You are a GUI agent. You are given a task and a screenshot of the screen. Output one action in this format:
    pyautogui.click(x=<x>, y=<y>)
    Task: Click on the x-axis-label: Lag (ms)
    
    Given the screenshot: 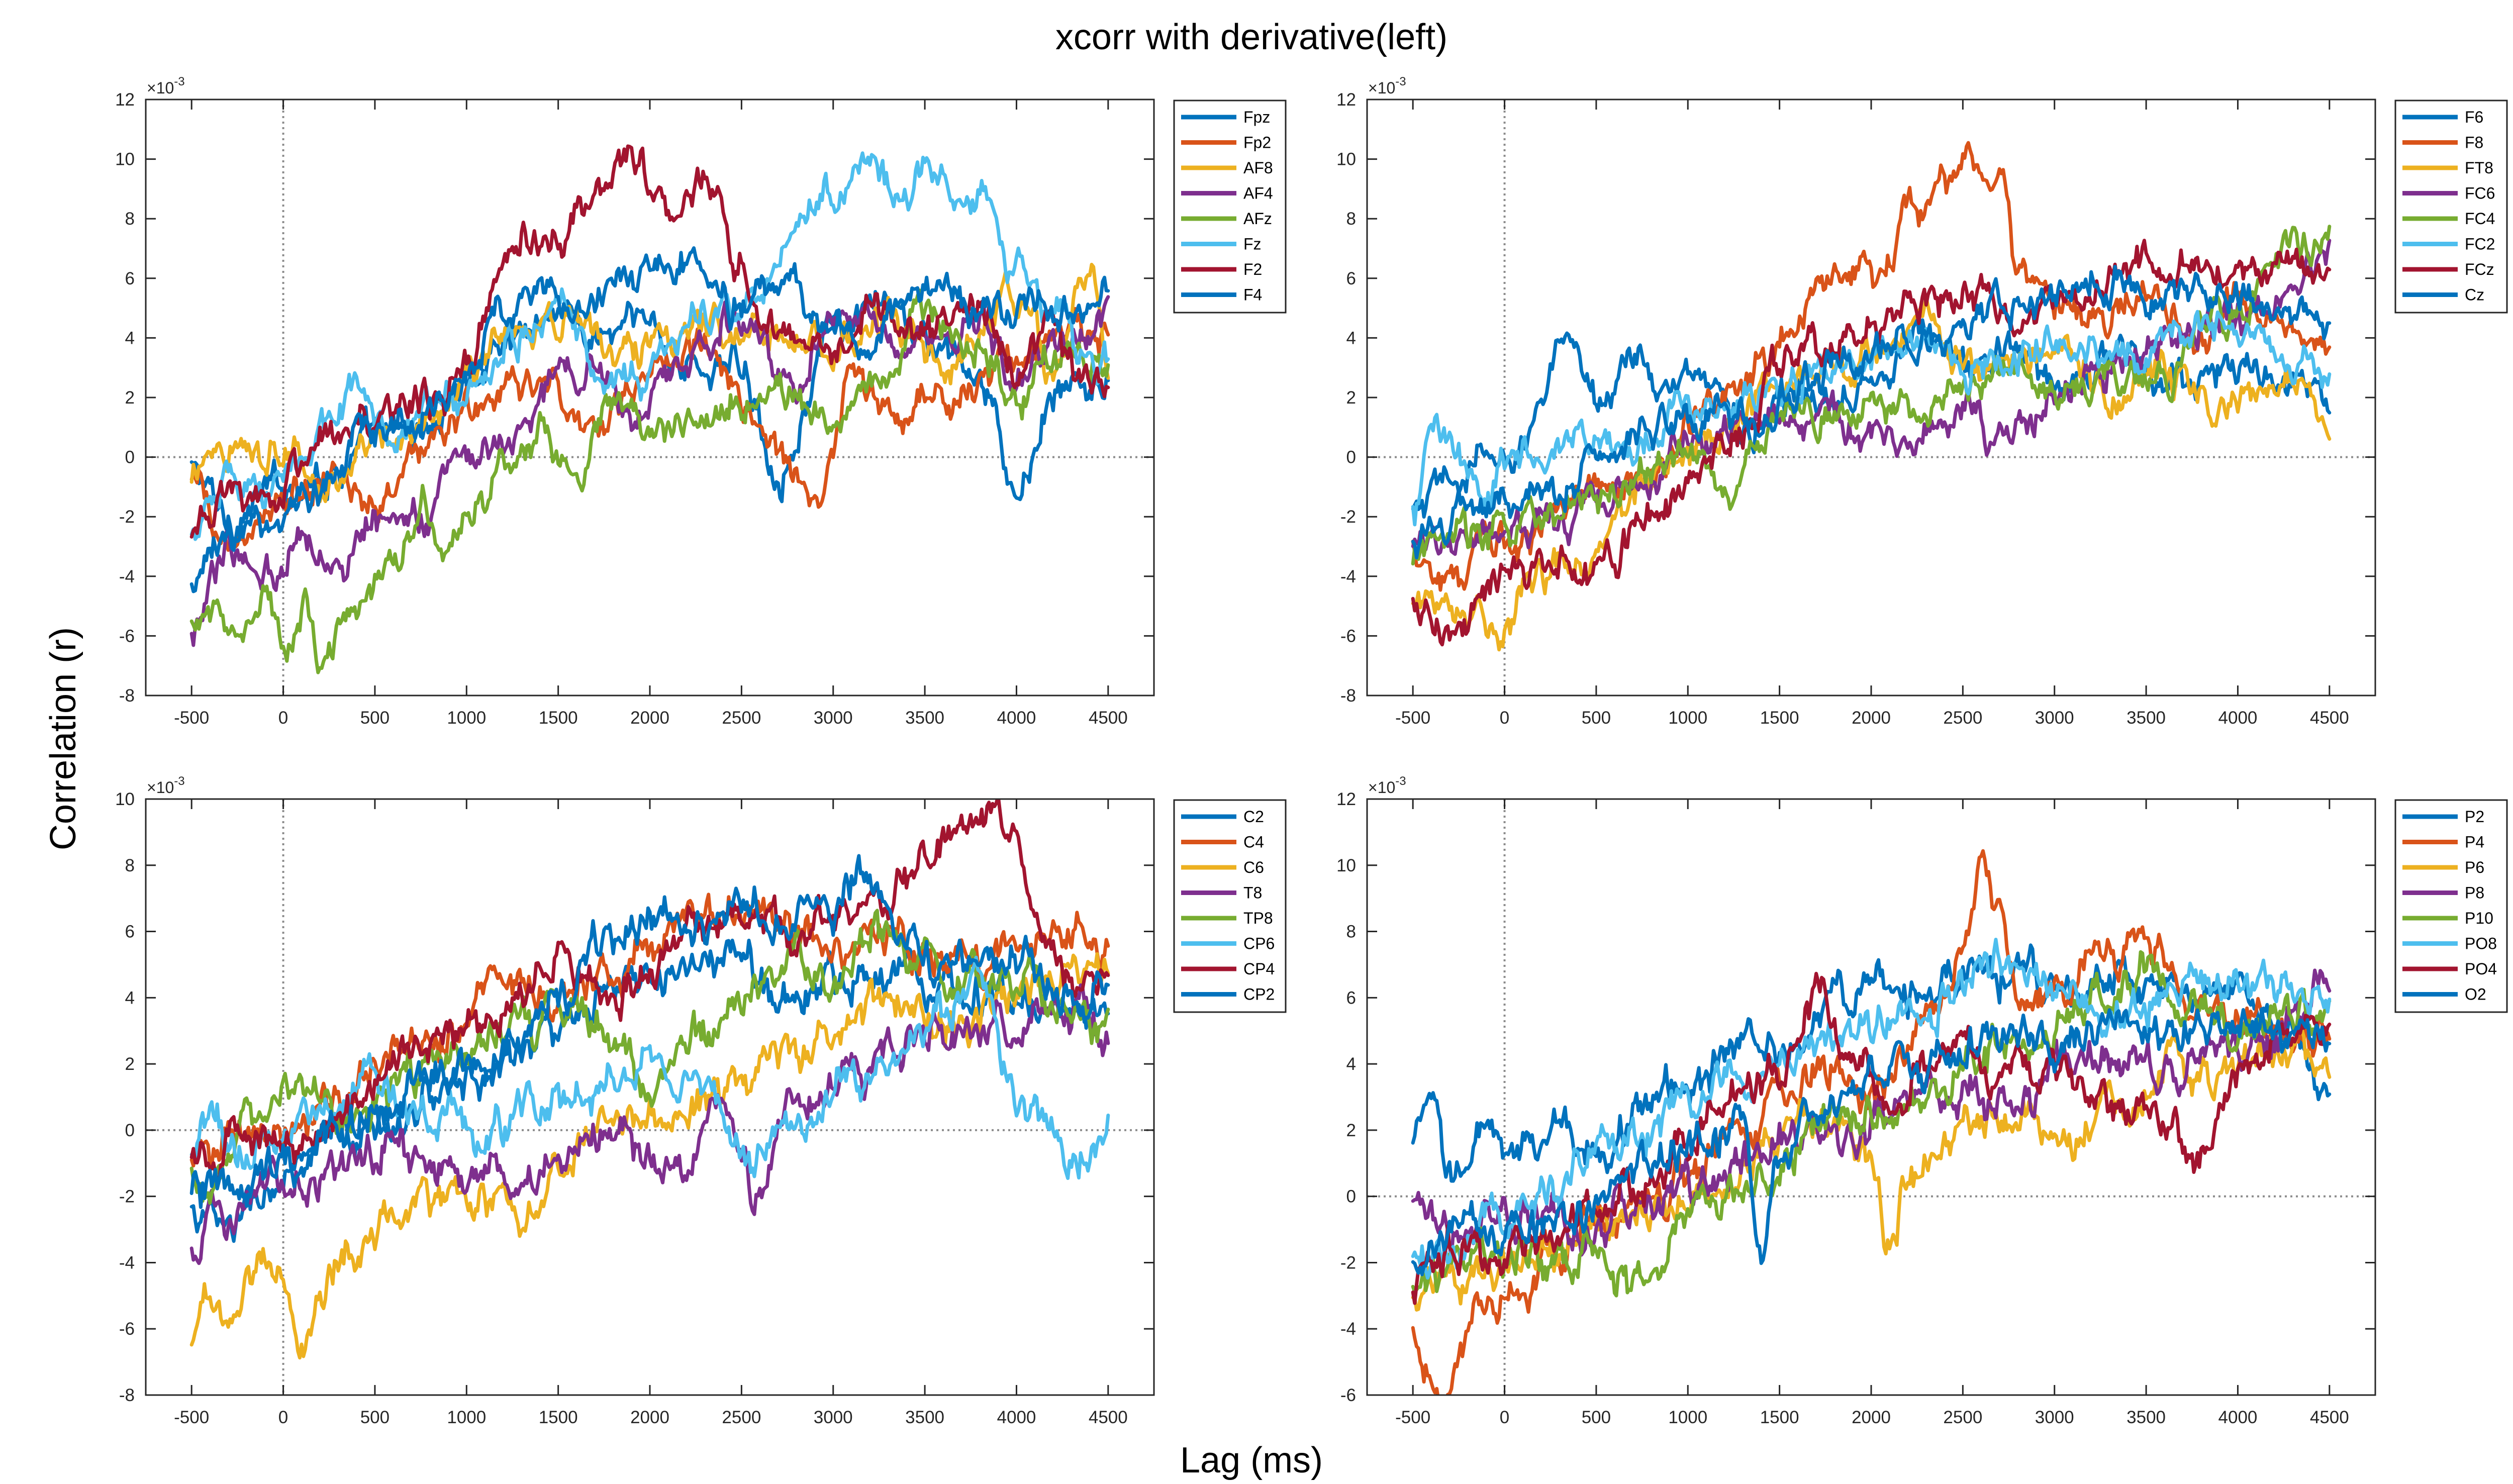 What is the action you would take?
    pyautogui.click(x=1252, y=1460)
    